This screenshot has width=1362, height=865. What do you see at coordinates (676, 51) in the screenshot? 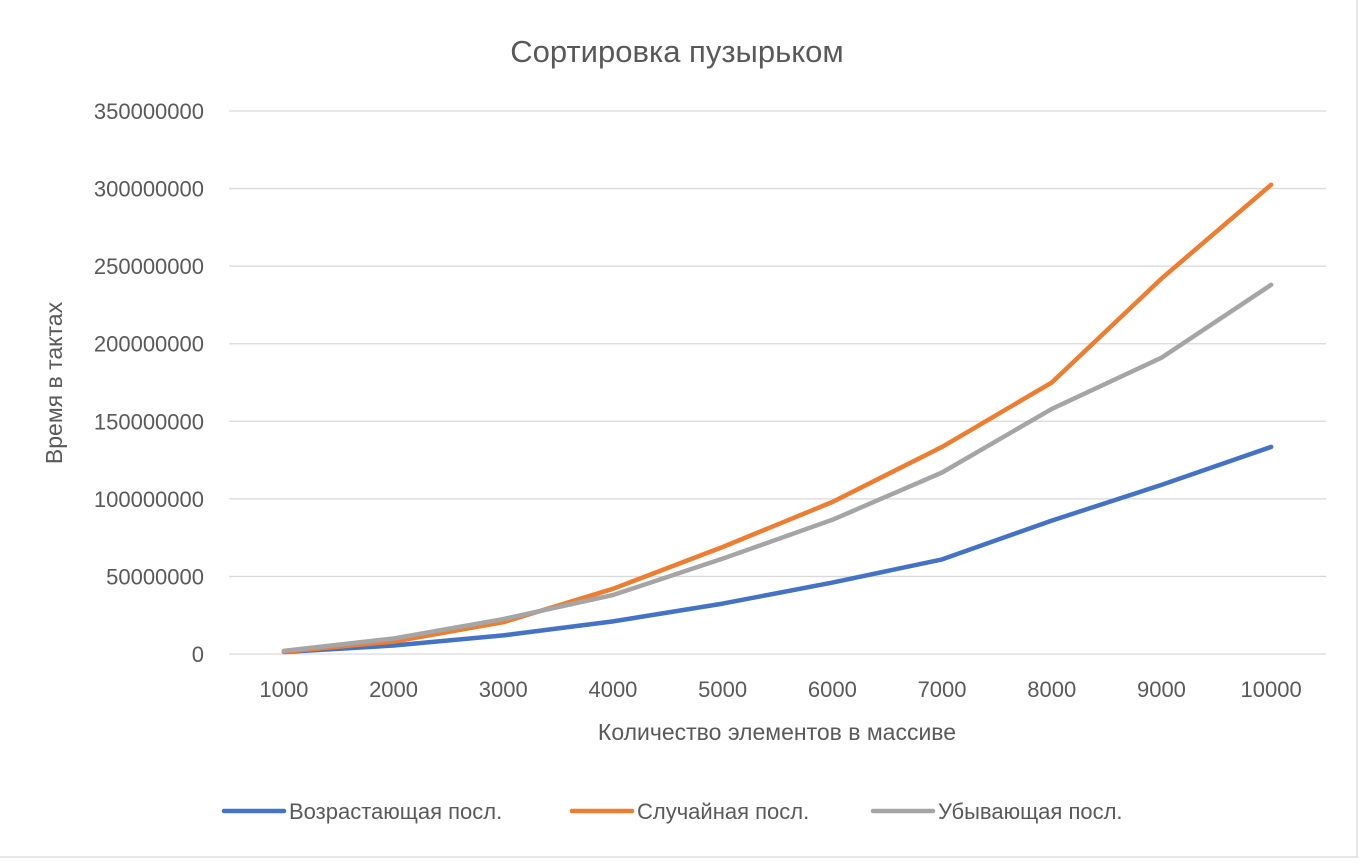
I see `chart-title: Сортировка пузырьком` at bounding box center [676, 51].